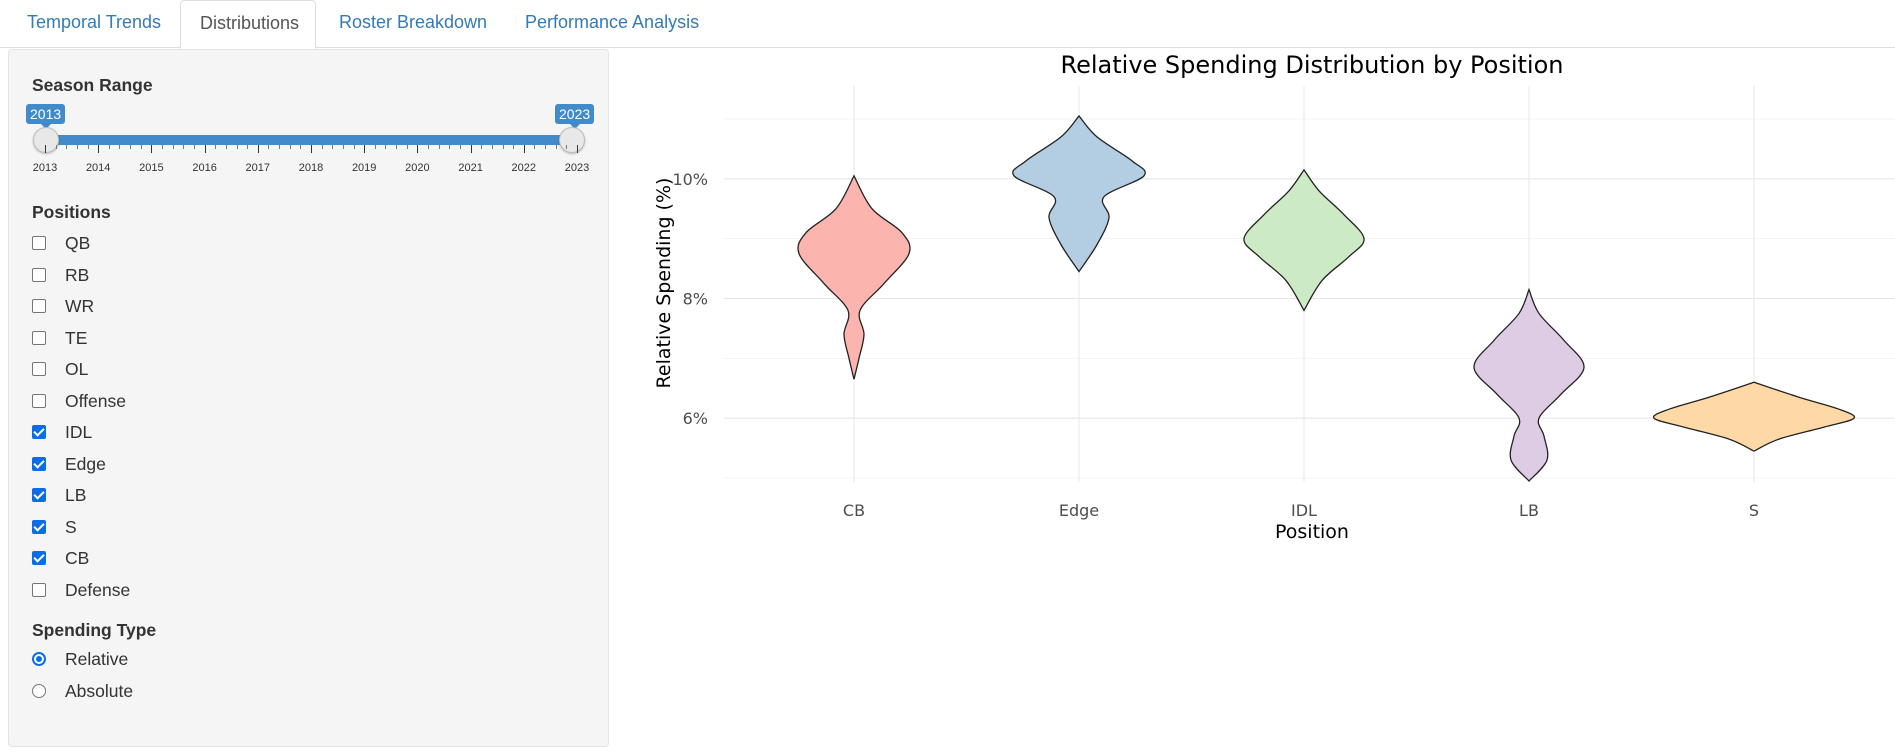 Image resolution: width=1895 pixels, height=752 pixels. Describe the element at coordinates (78, 243) in the screenshot. I see `option-label: QB` at that location.